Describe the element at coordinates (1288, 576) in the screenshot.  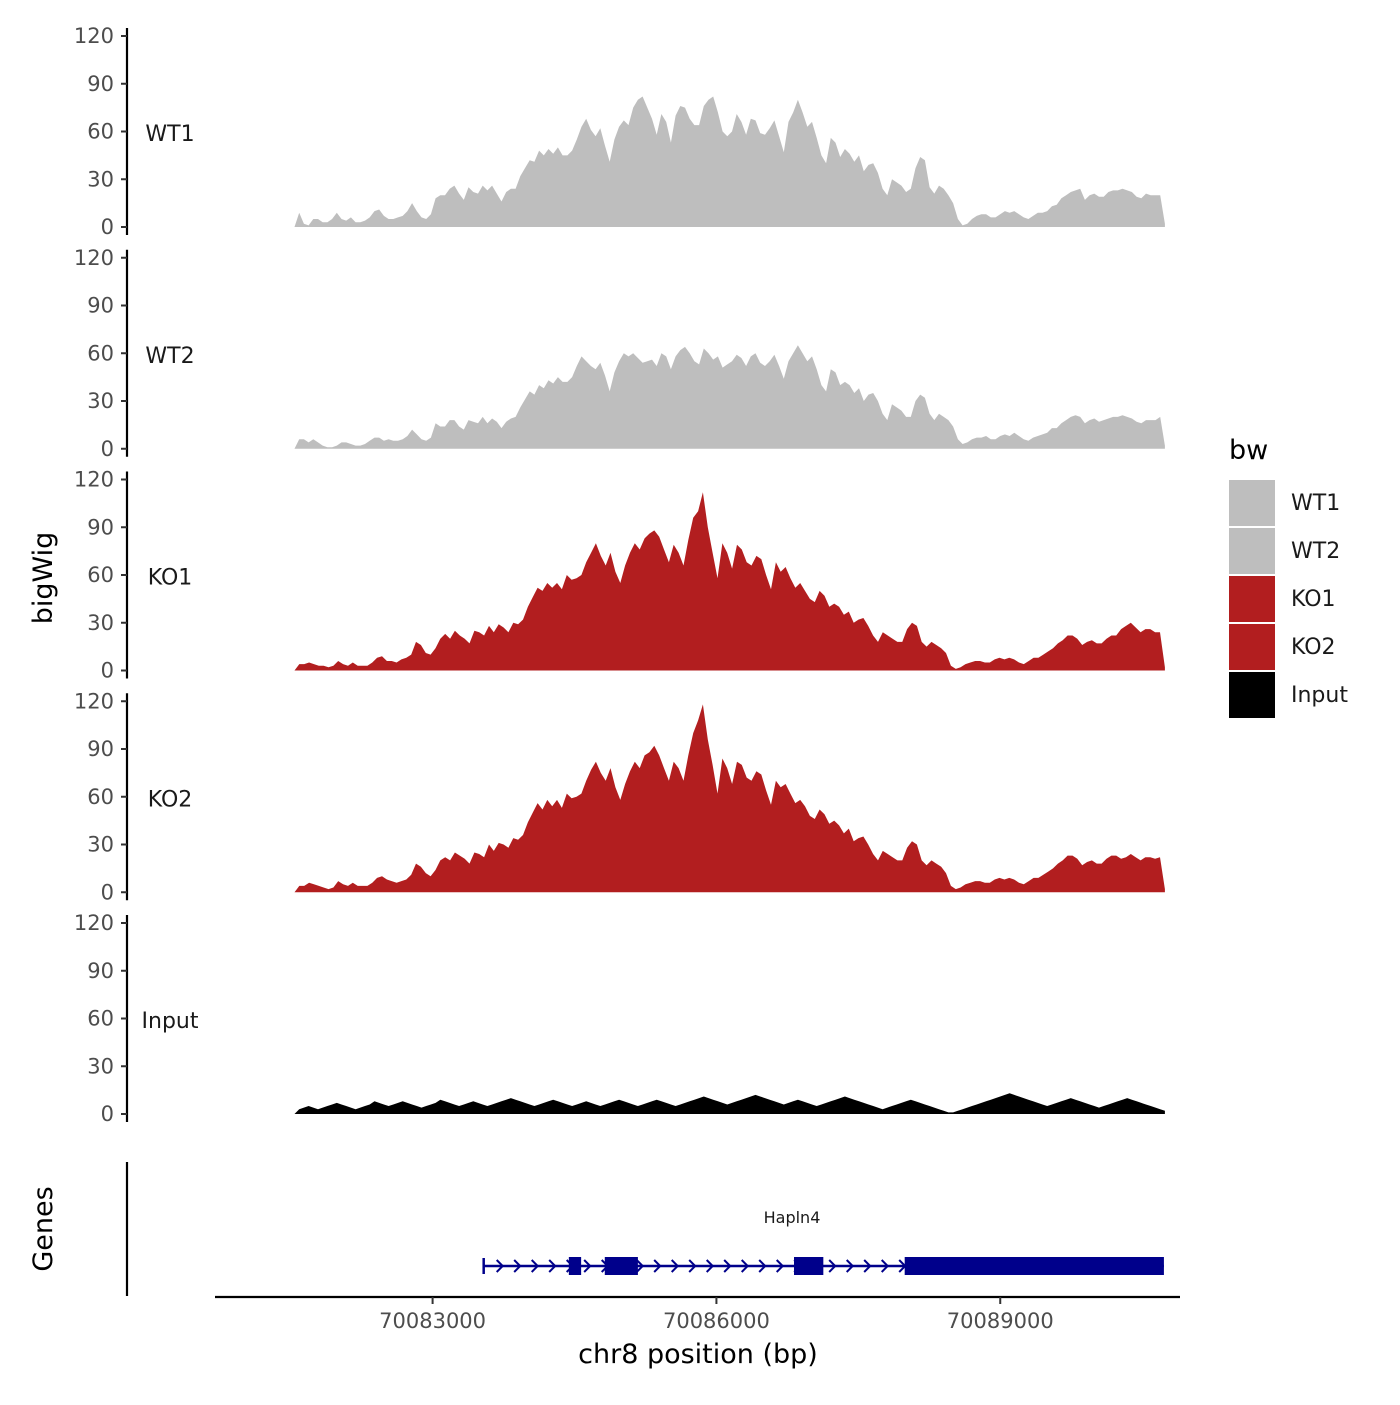
I see `legend: bw WT1 WT2 KO1 KO2 Input` at that location.